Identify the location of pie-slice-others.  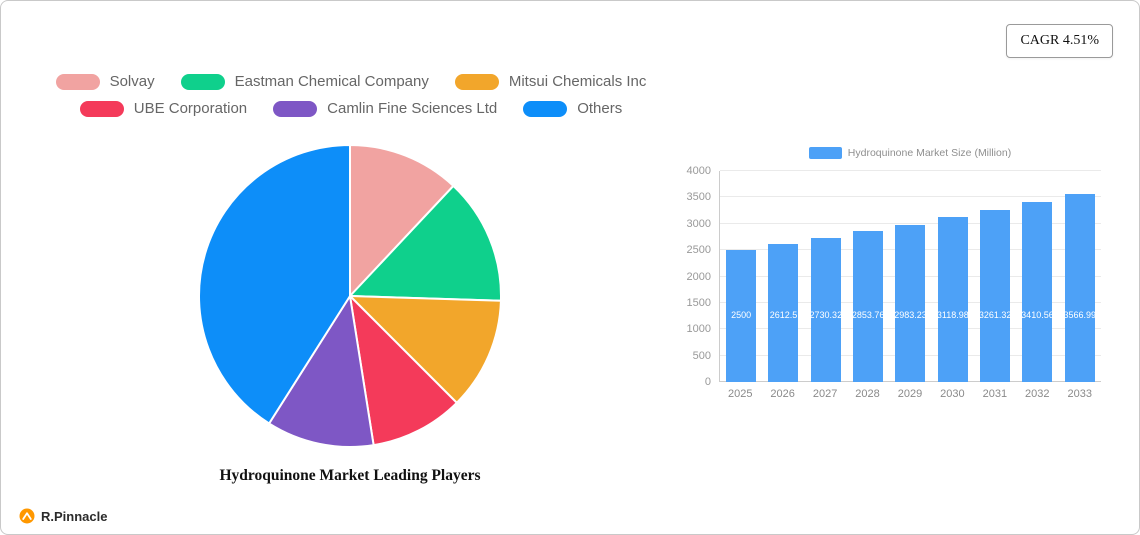
(274, 284).